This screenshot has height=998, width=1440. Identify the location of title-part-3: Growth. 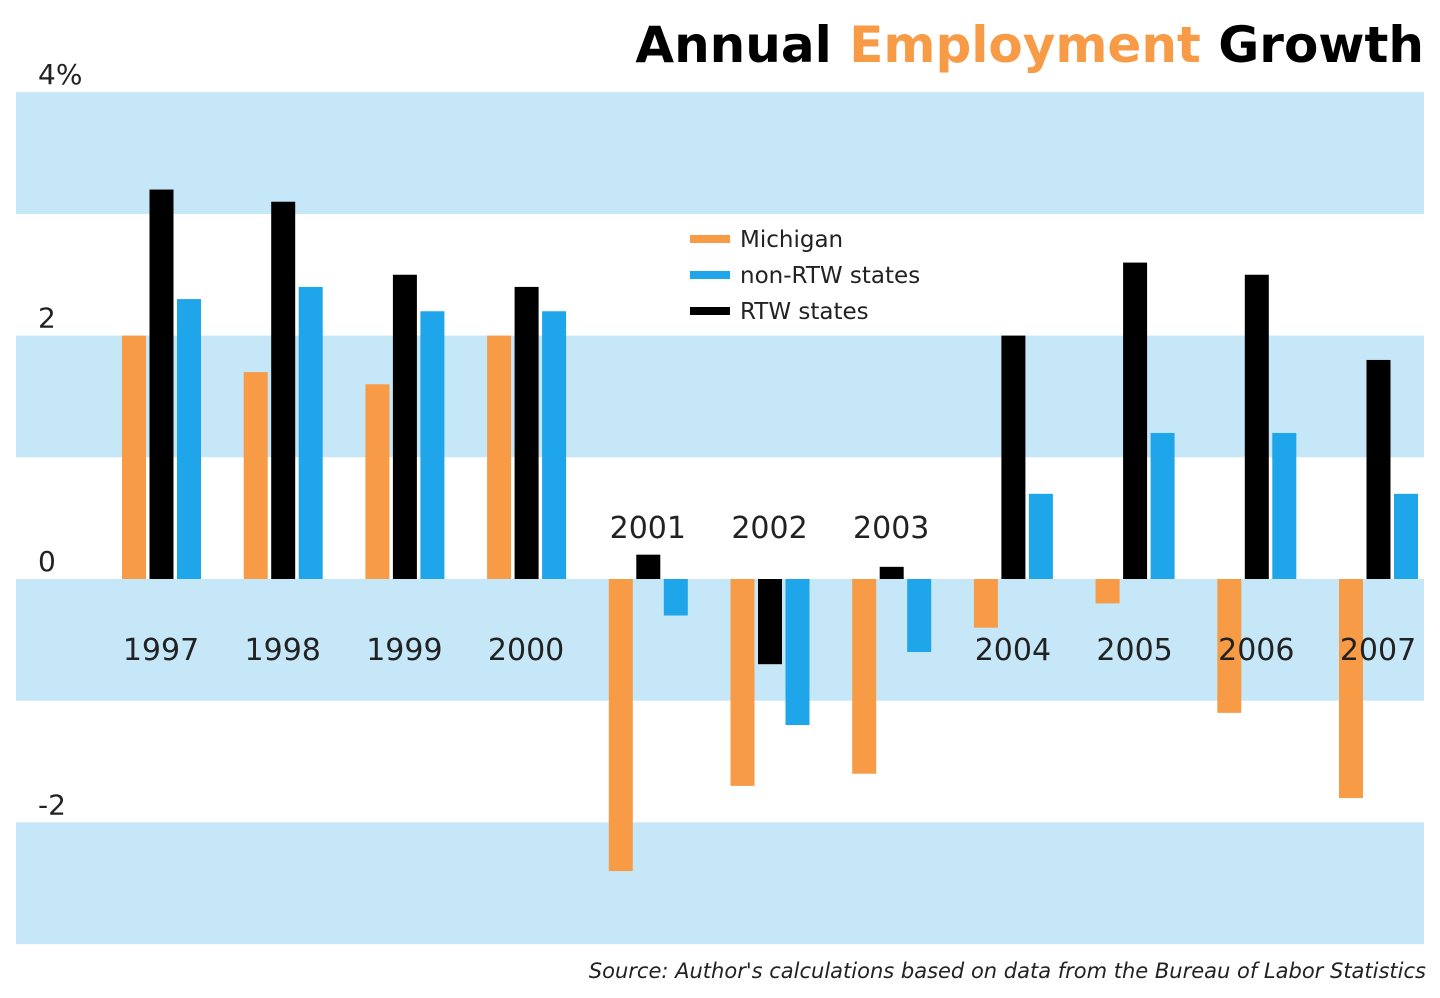
(1321, 45).